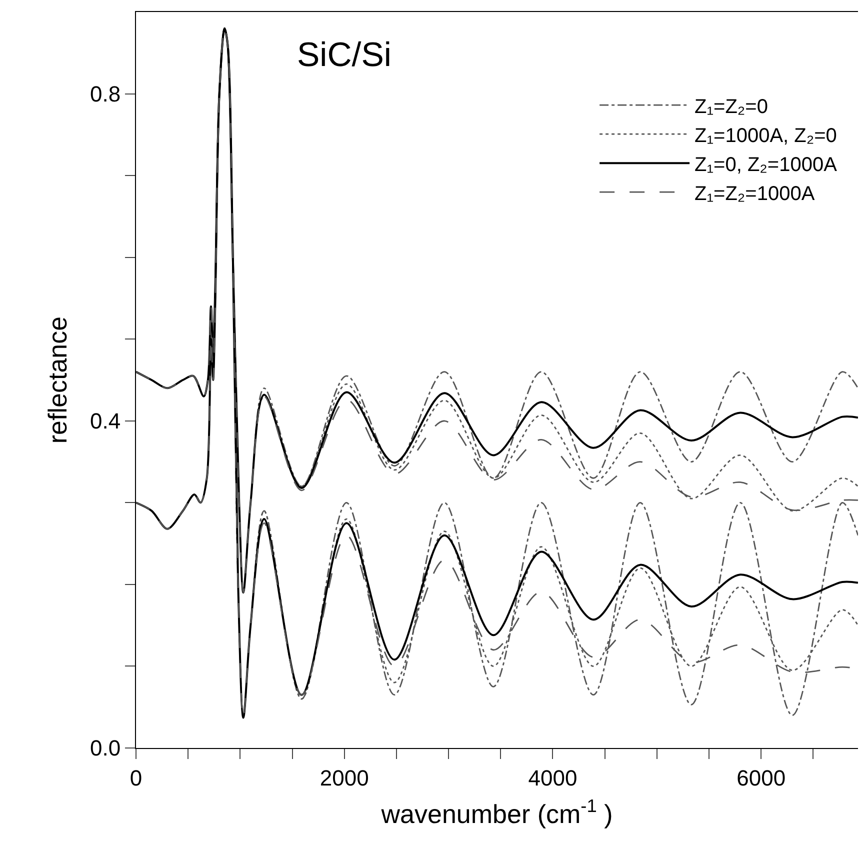 Image resolution: width=862 pixels, height=861 pixels. I want to click on y-tick-label: 0.8, so click(105, 93).